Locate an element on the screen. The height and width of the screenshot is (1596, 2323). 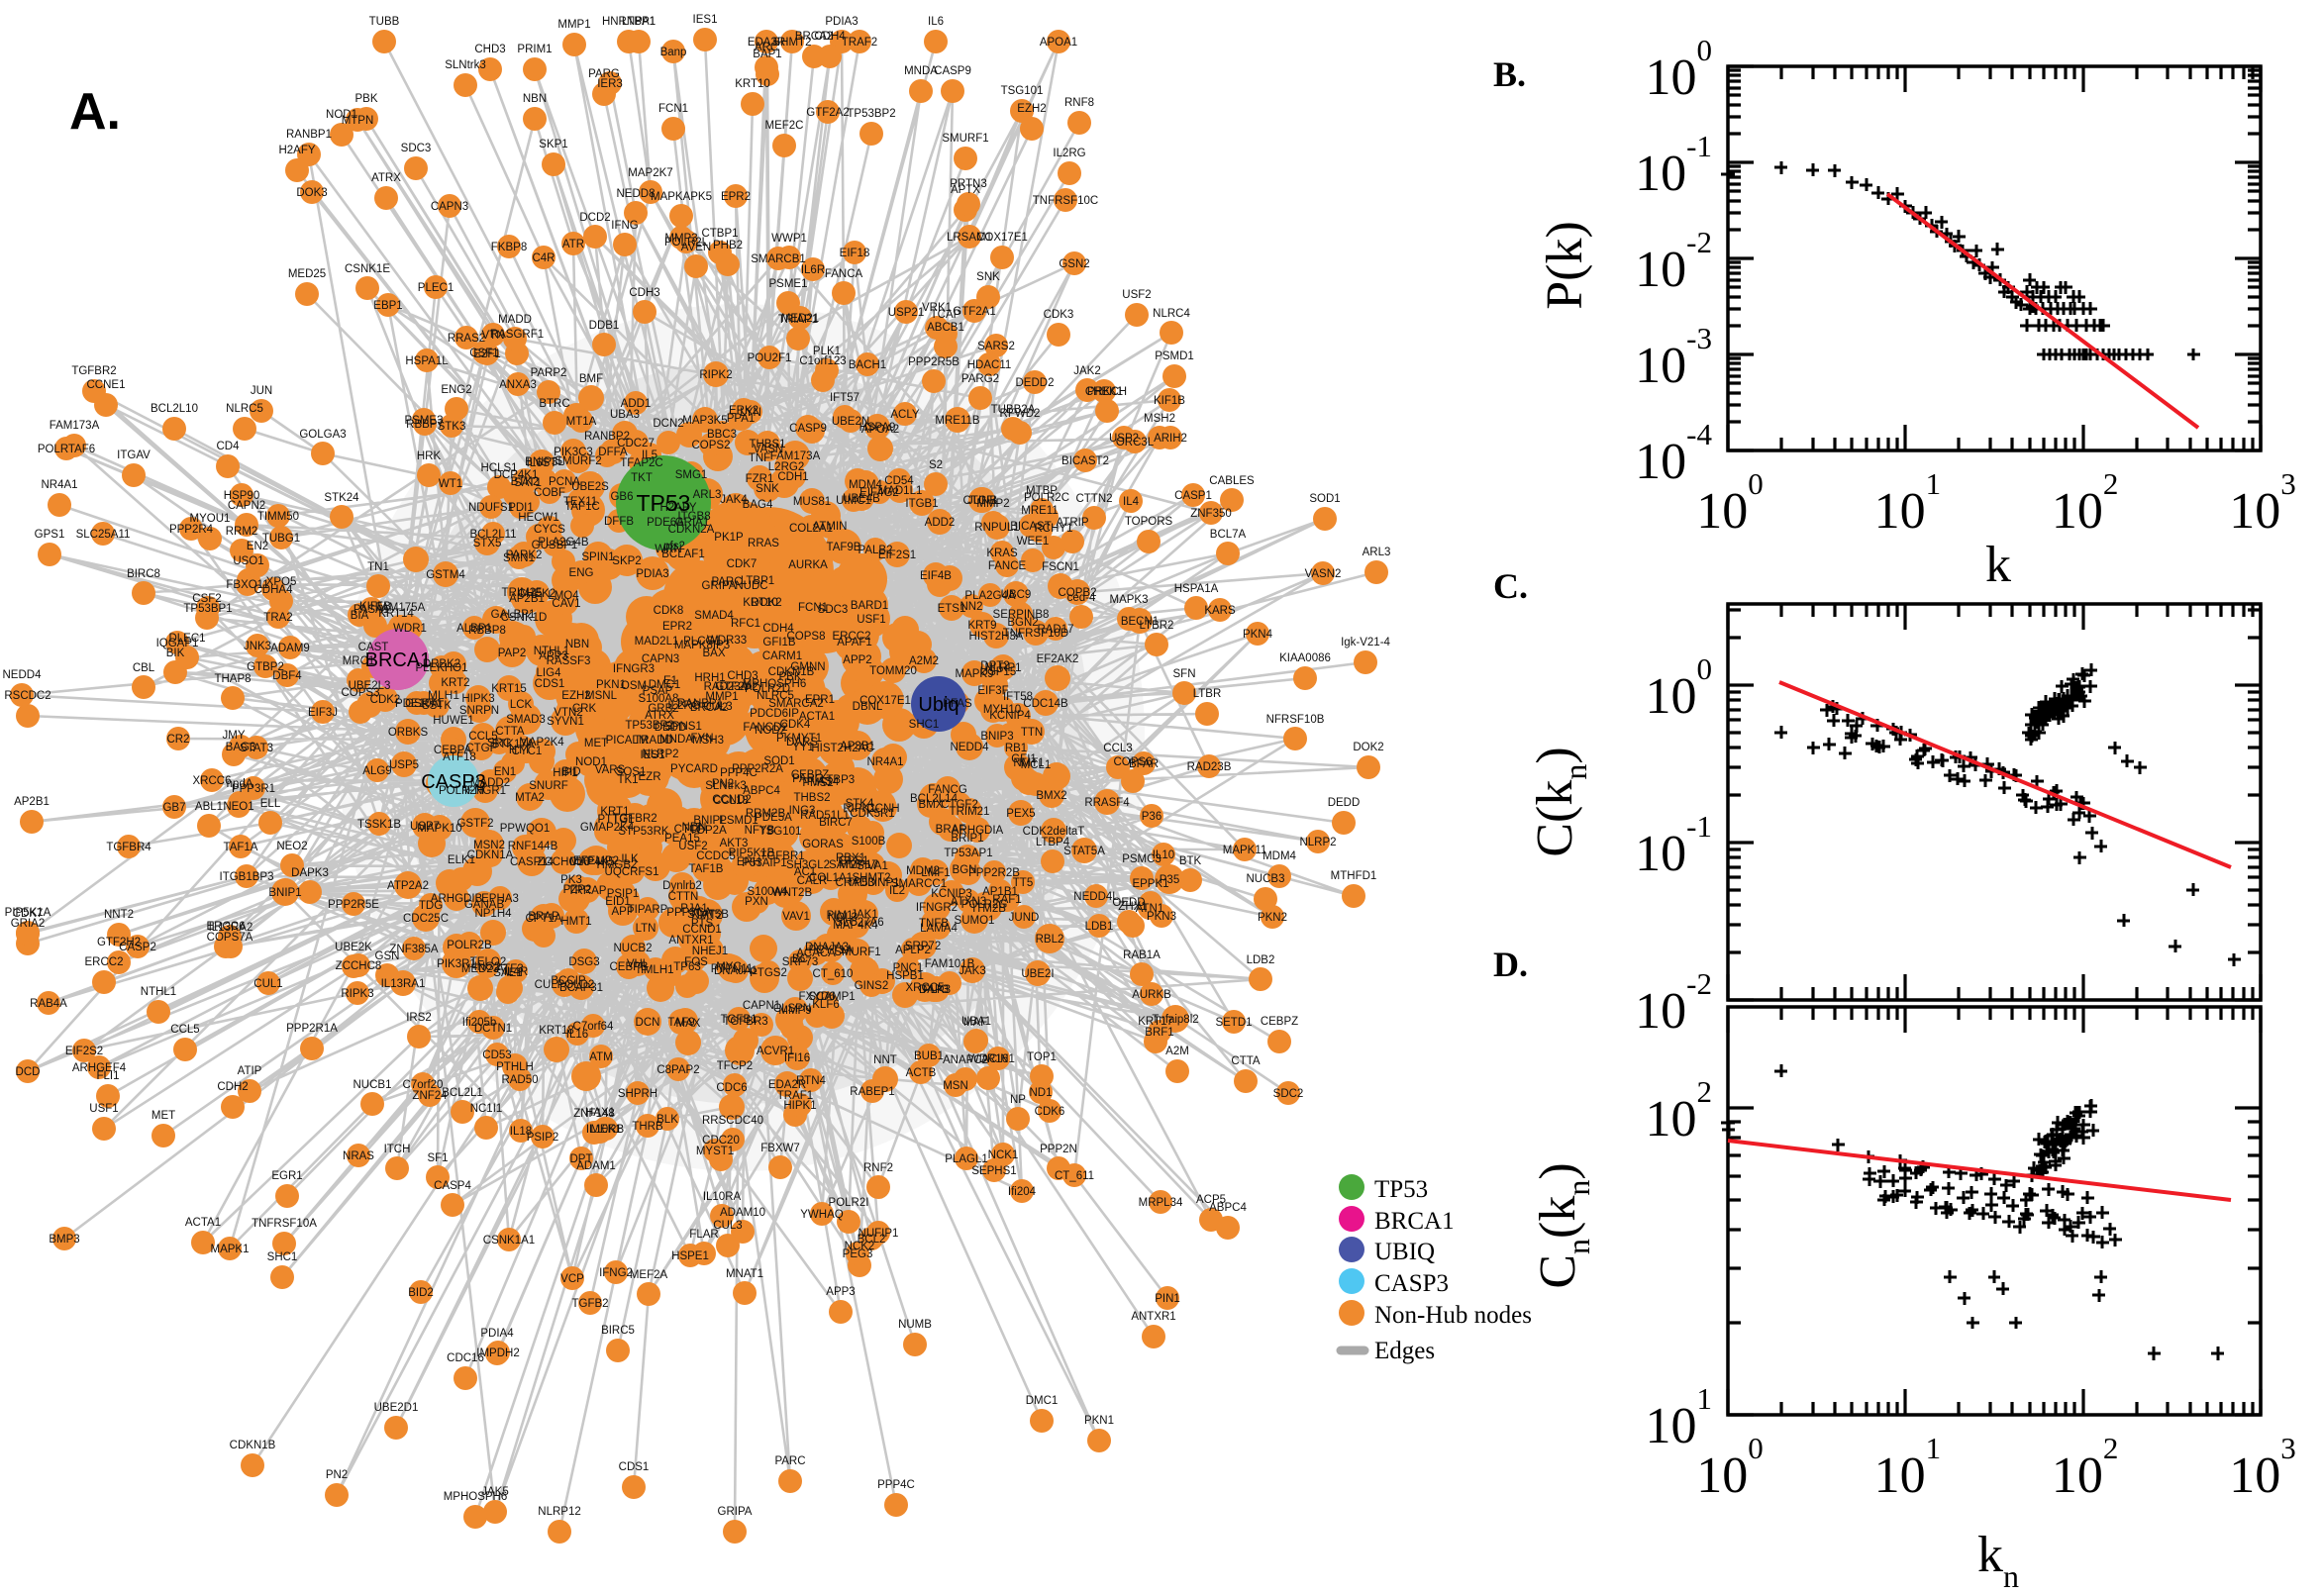
svg-text: CDK2deltaT is located at coordinates (1054, 832).